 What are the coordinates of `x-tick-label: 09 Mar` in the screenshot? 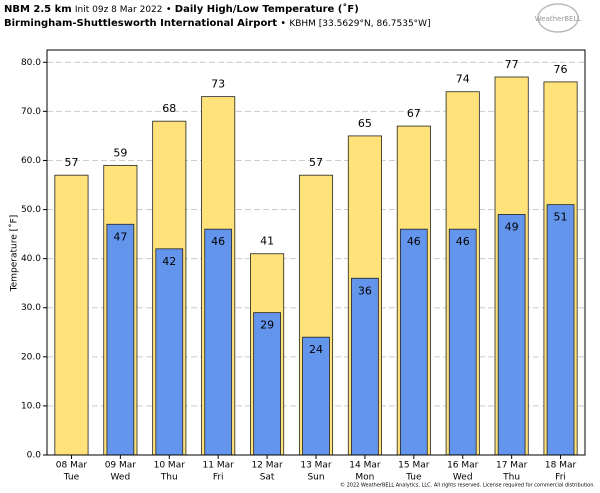 It's located at (121, 466).